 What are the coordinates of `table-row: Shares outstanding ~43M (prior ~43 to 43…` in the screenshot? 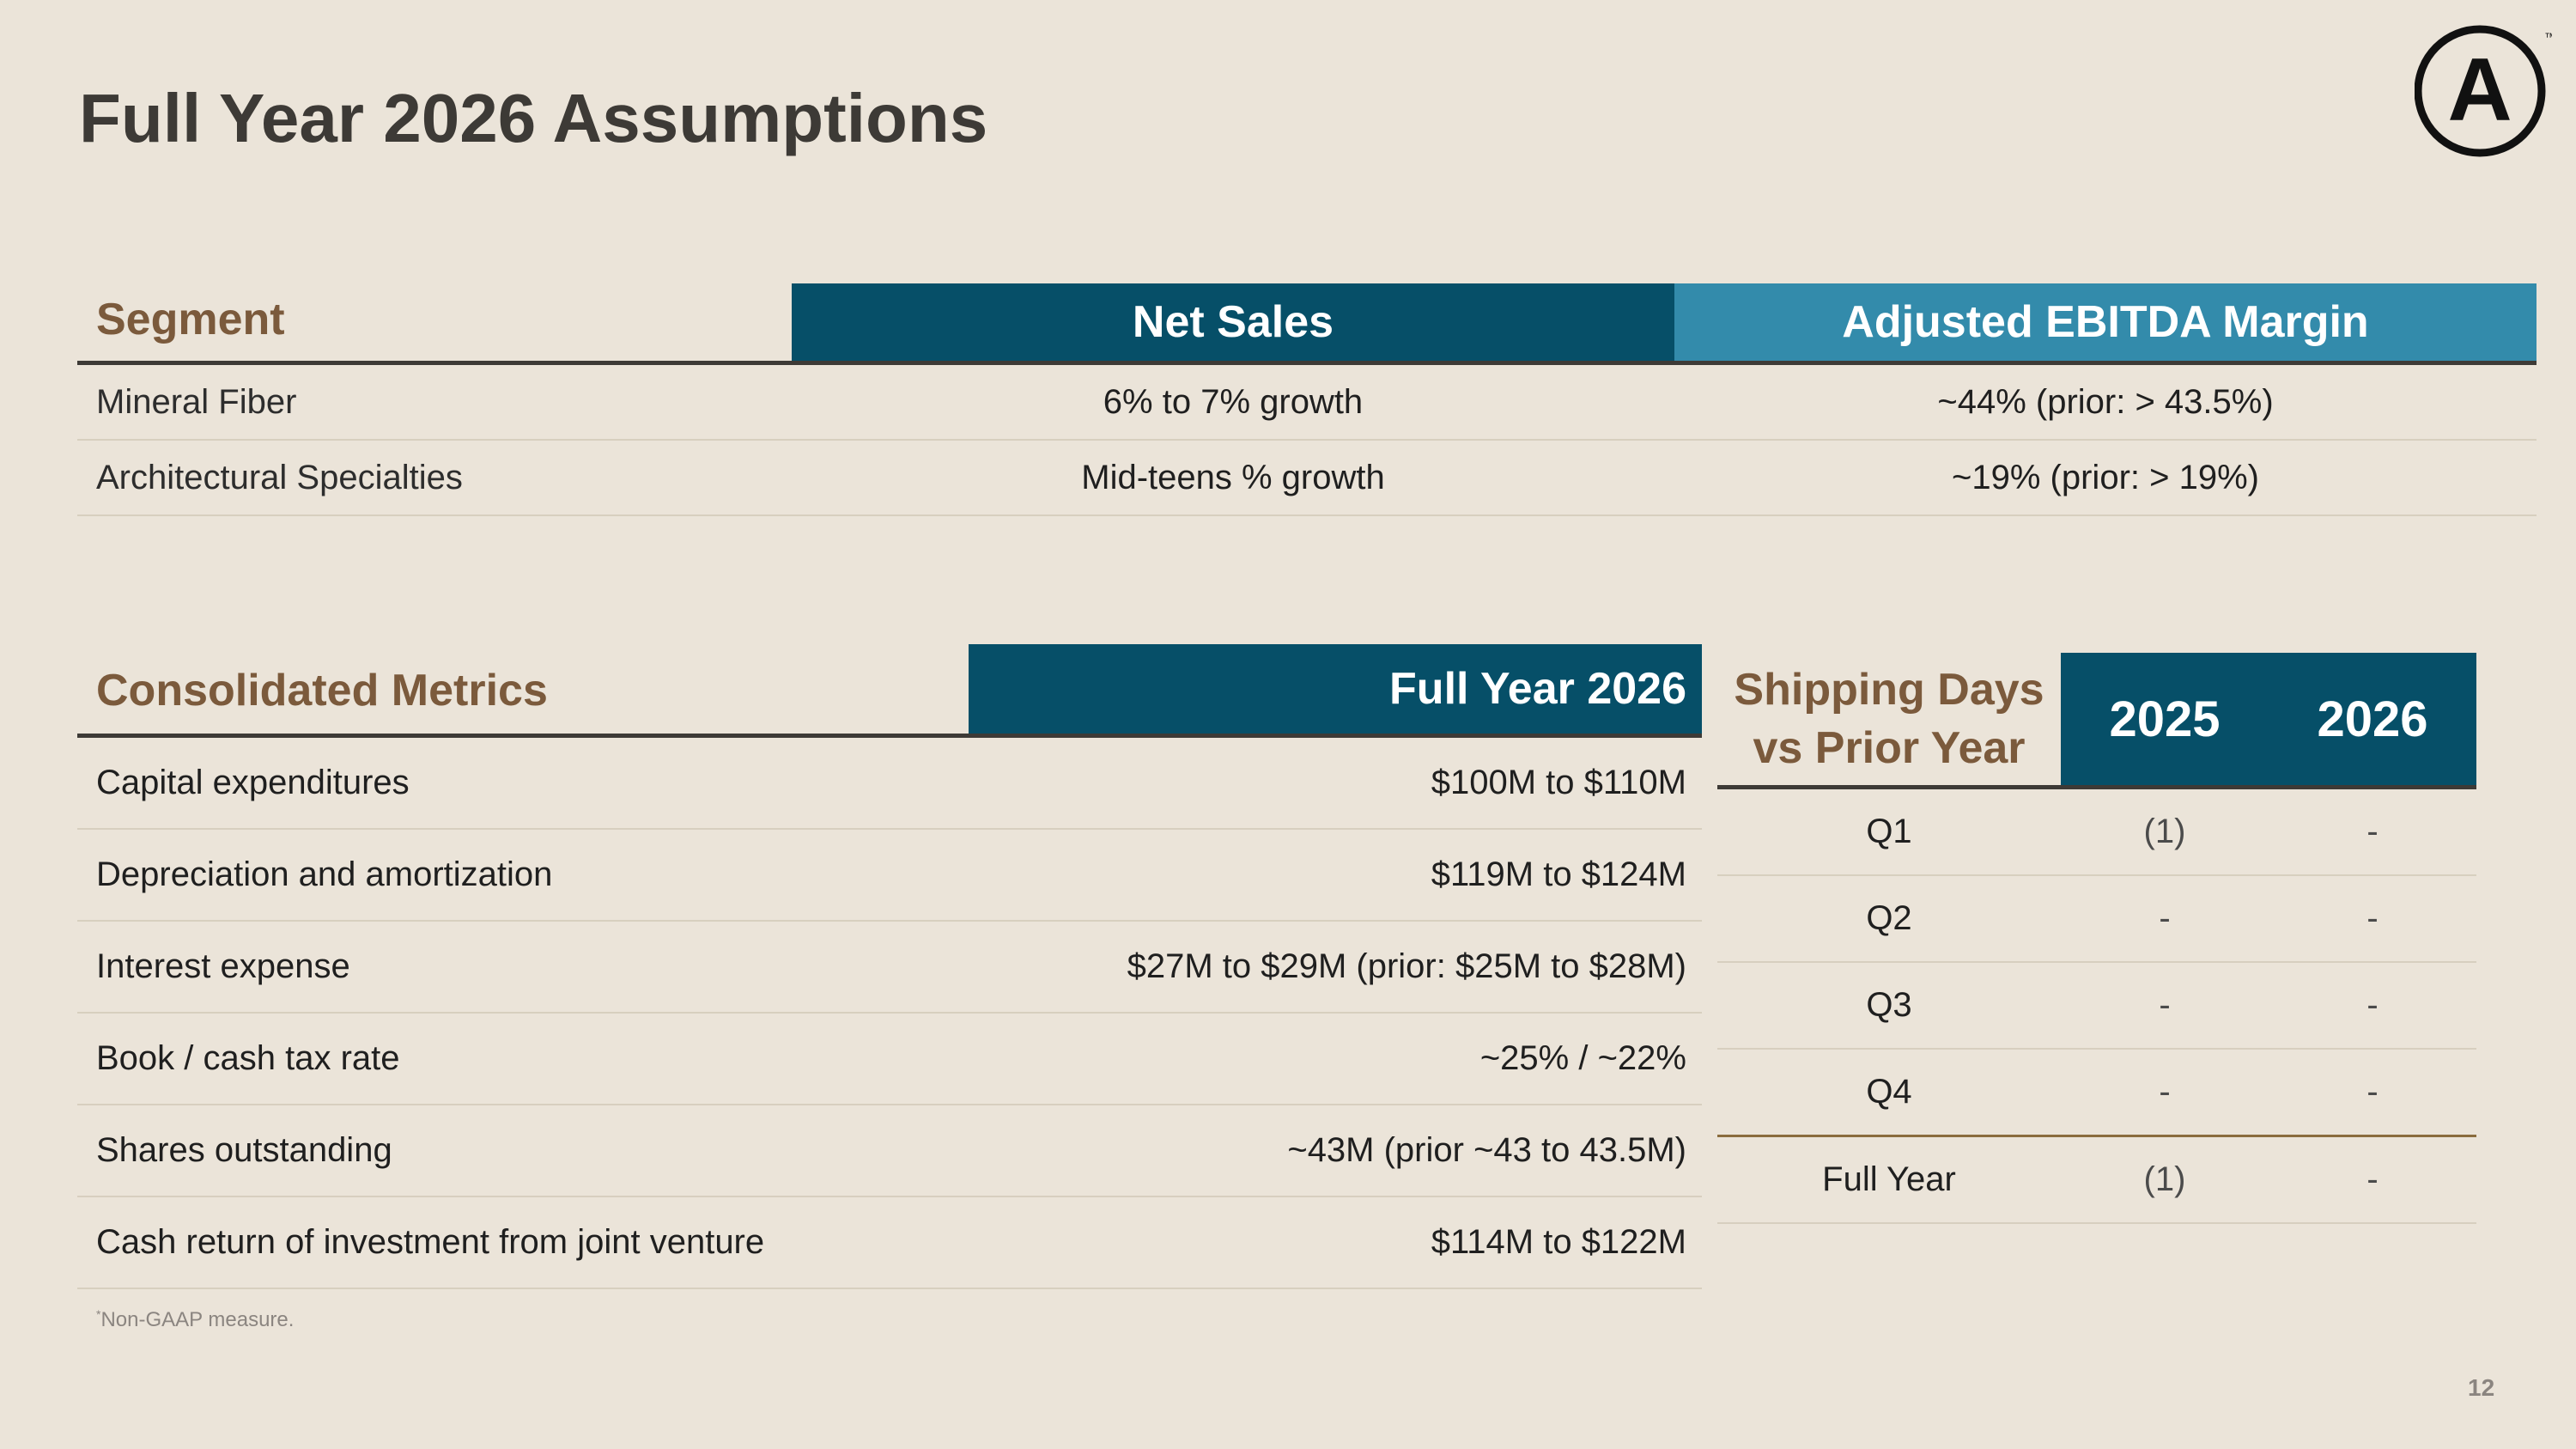 It's located at (889, 1151).